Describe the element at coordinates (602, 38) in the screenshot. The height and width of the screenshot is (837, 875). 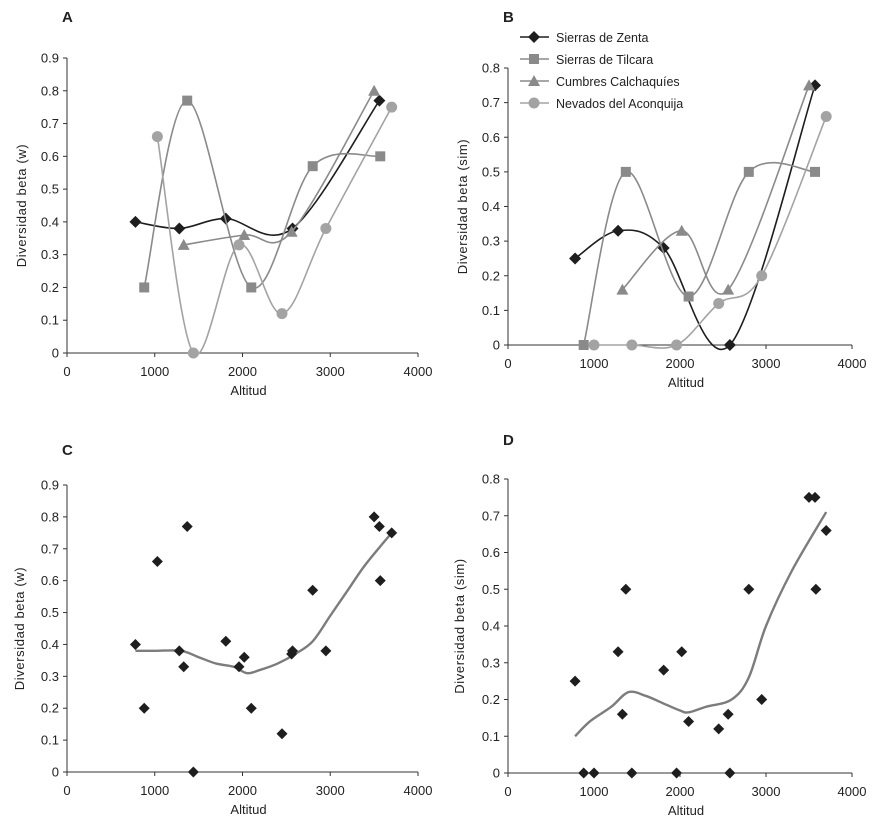
I see `legend-label: Sierras de Zenta` at that location.